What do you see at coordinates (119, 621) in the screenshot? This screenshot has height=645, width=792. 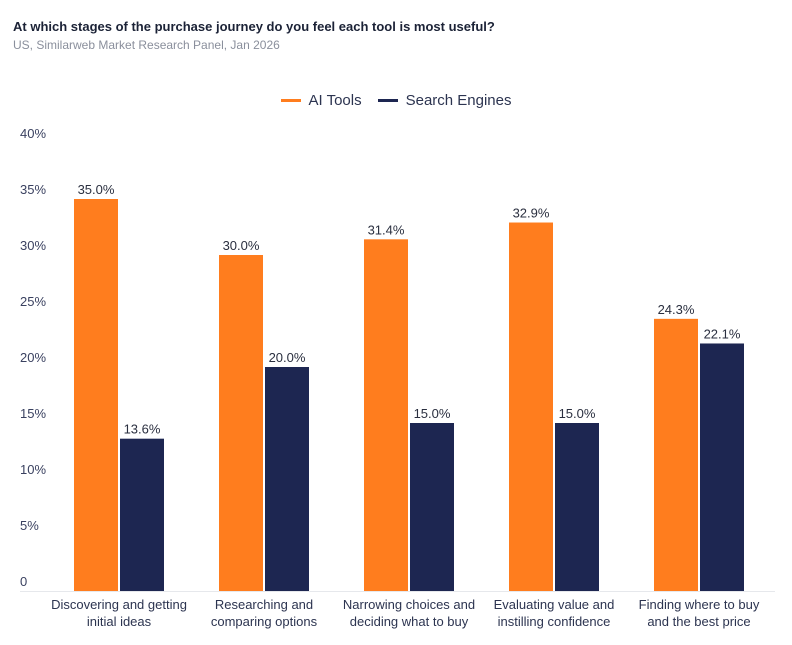 I see `x-category-label: initial ideas` at bounding box center [119, 621].